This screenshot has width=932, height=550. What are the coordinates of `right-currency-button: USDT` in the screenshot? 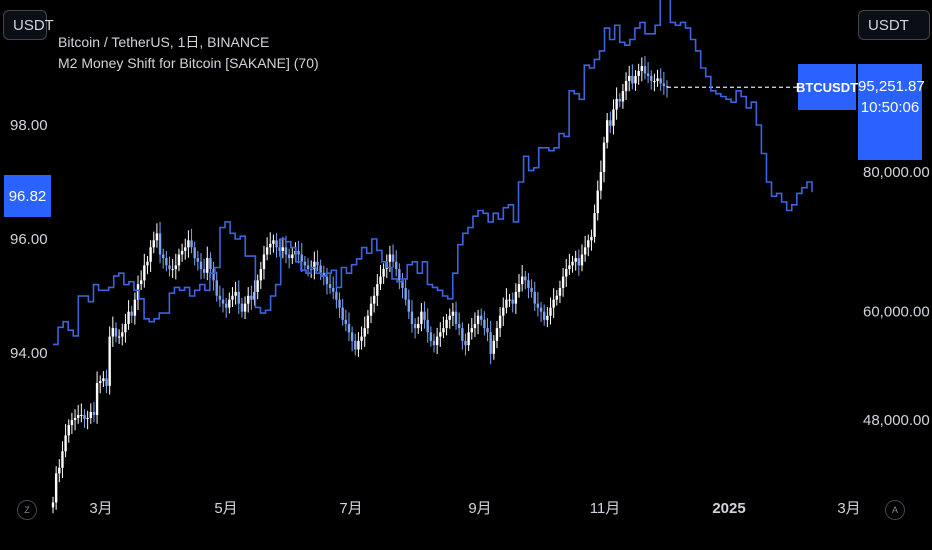 It's located at (894, 25).